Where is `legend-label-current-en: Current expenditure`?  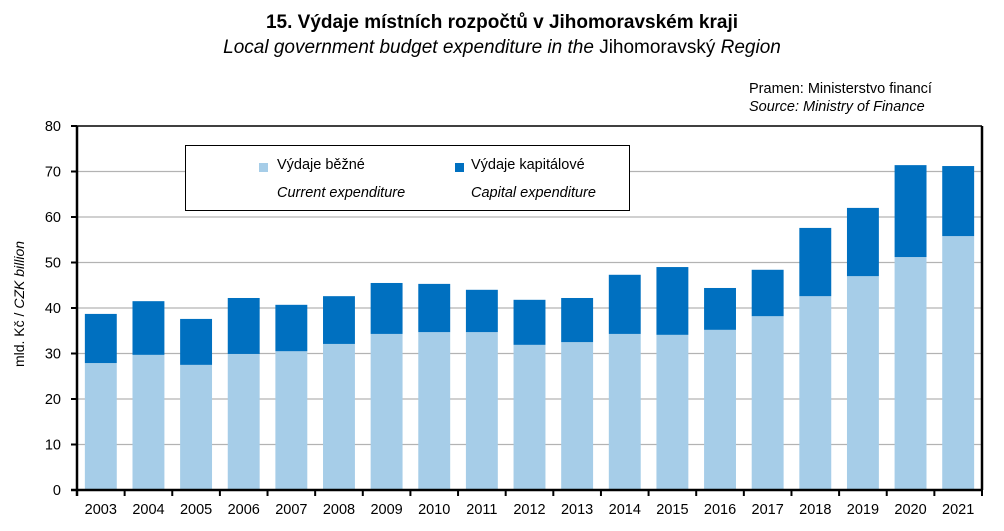 legend-label-current-en: Current expenditure is located at coordinates (341, 193).